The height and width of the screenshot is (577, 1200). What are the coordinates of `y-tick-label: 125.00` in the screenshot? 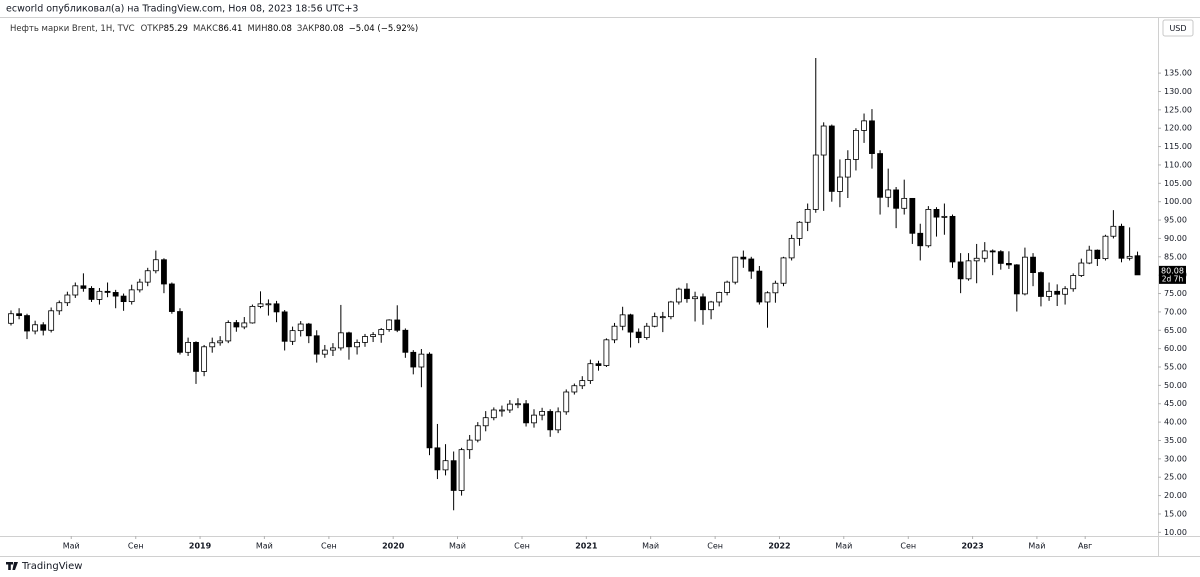 It's located at (1178, 109).